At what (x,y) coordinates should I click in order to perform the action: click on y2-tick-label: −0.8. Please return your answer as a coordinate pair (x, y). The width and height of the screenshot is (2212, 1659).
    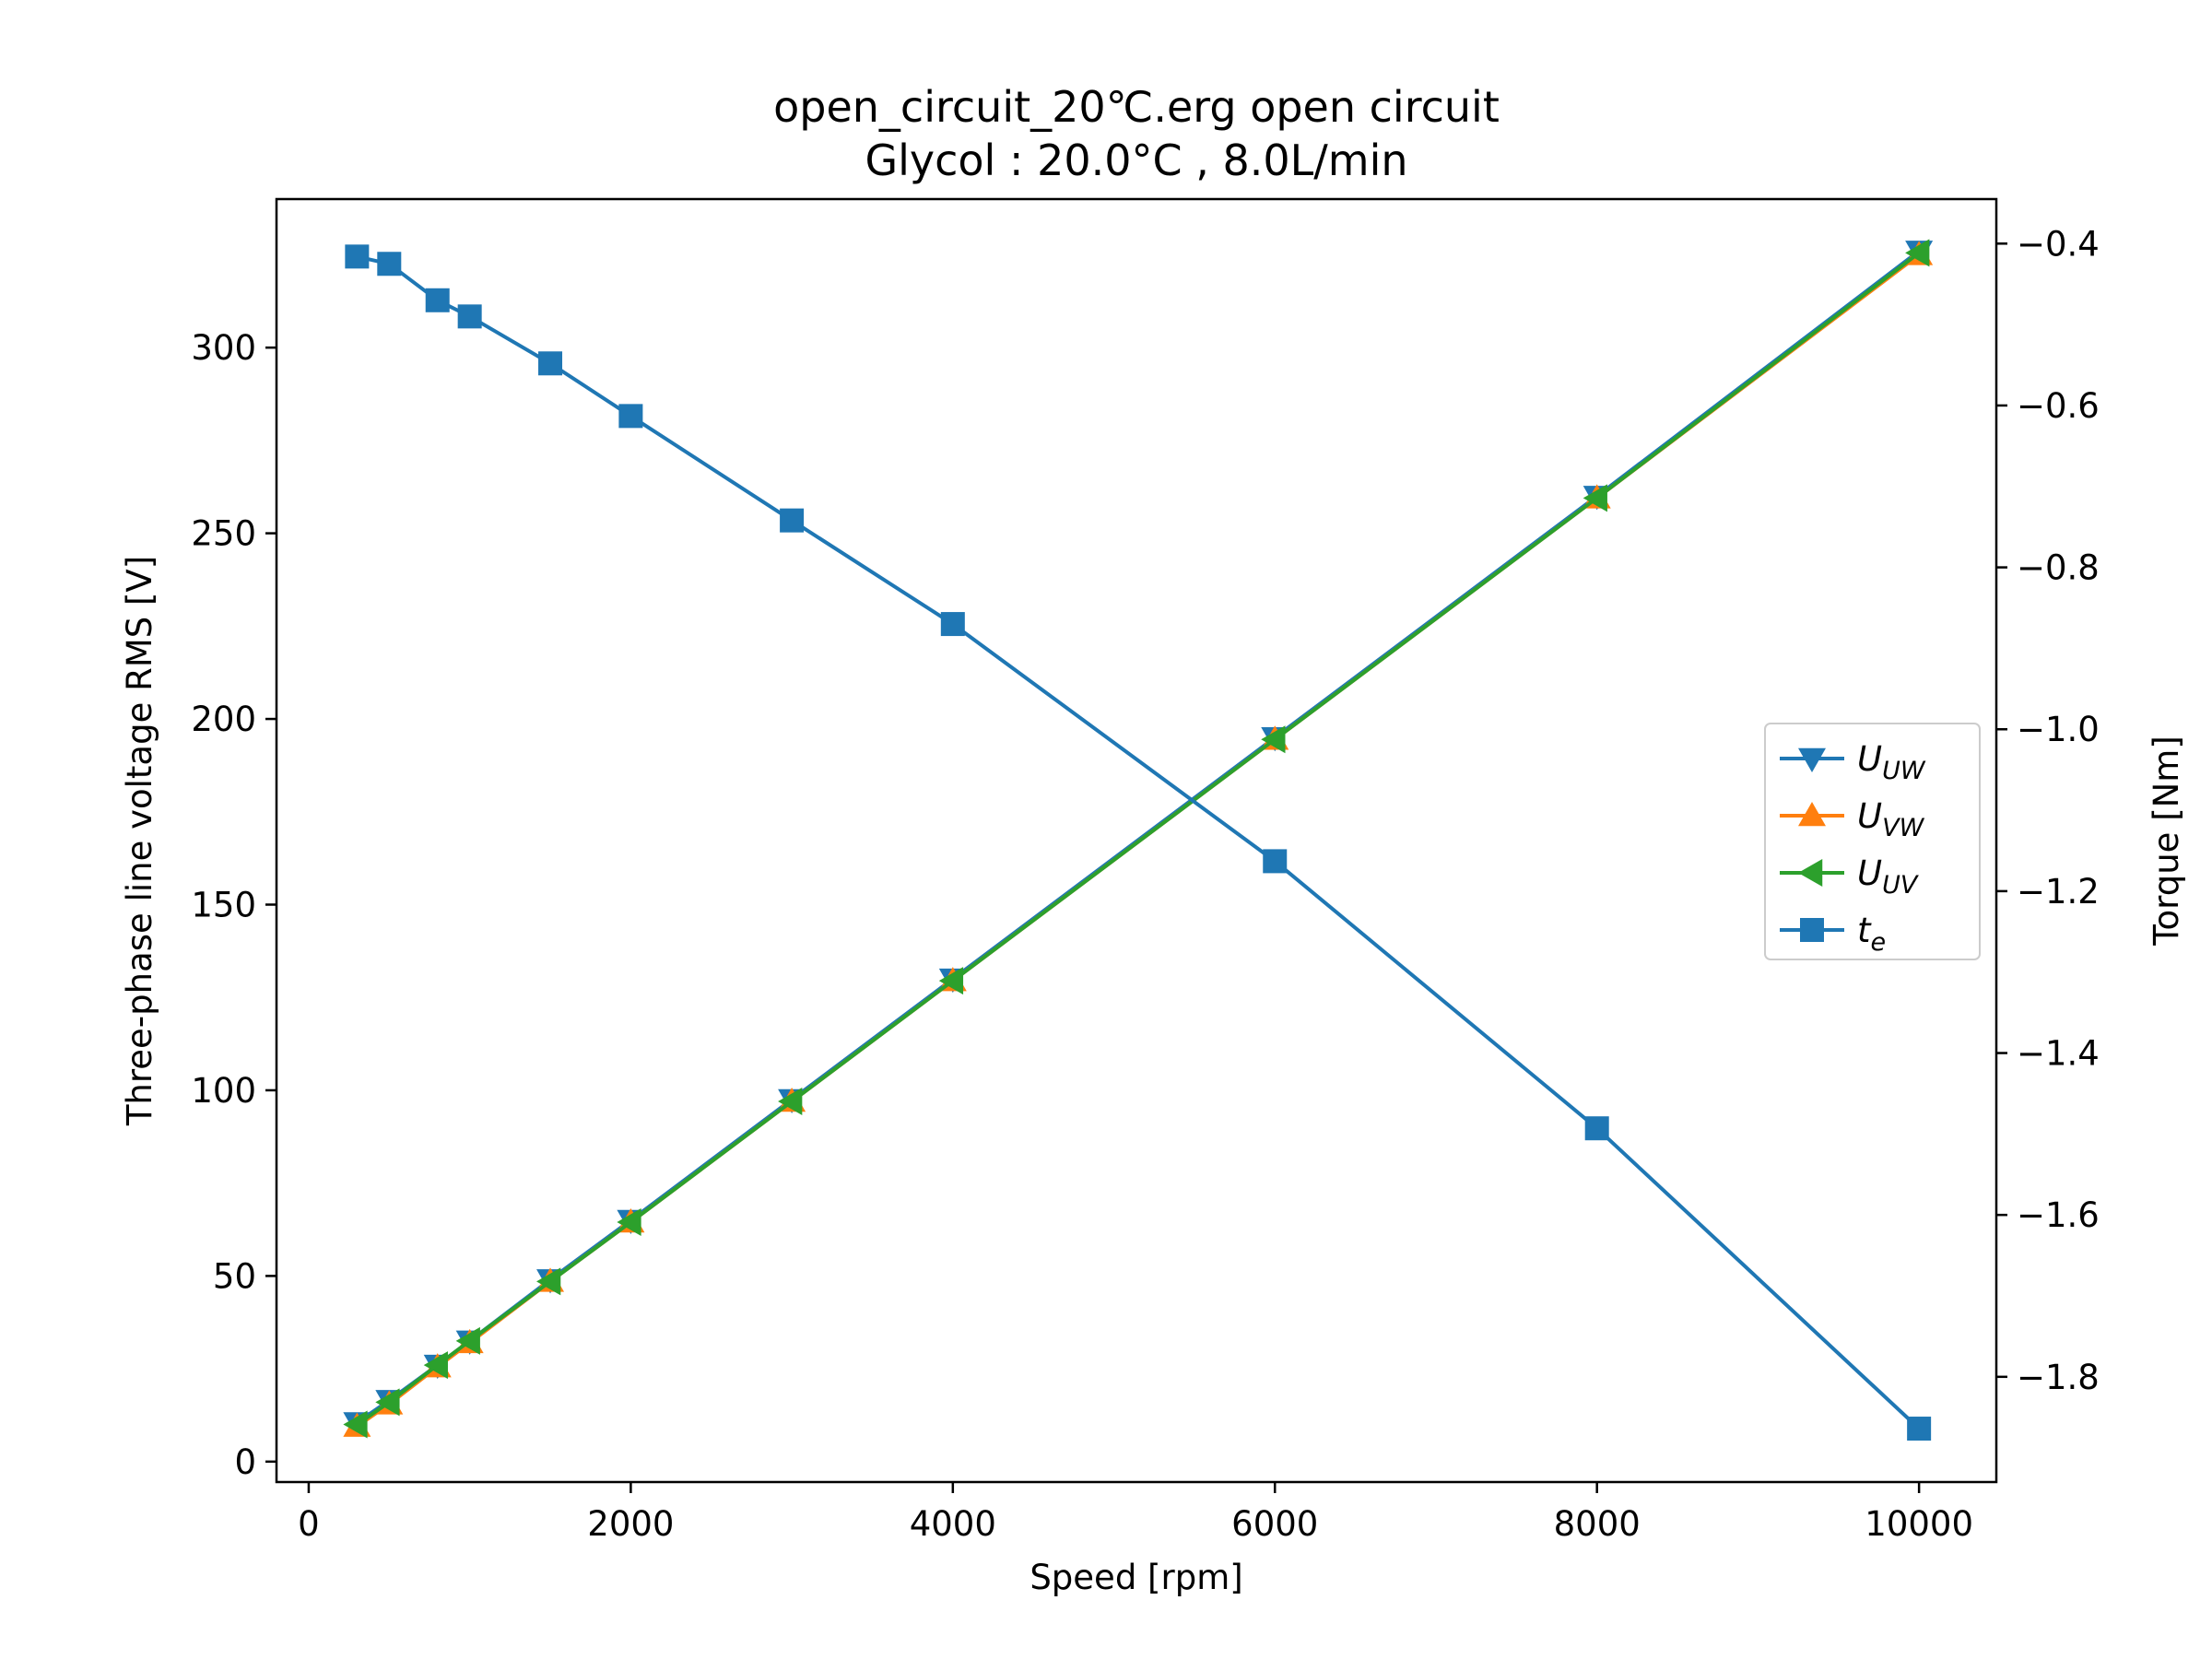
    Looking at the image, I should click on (2058, 568).